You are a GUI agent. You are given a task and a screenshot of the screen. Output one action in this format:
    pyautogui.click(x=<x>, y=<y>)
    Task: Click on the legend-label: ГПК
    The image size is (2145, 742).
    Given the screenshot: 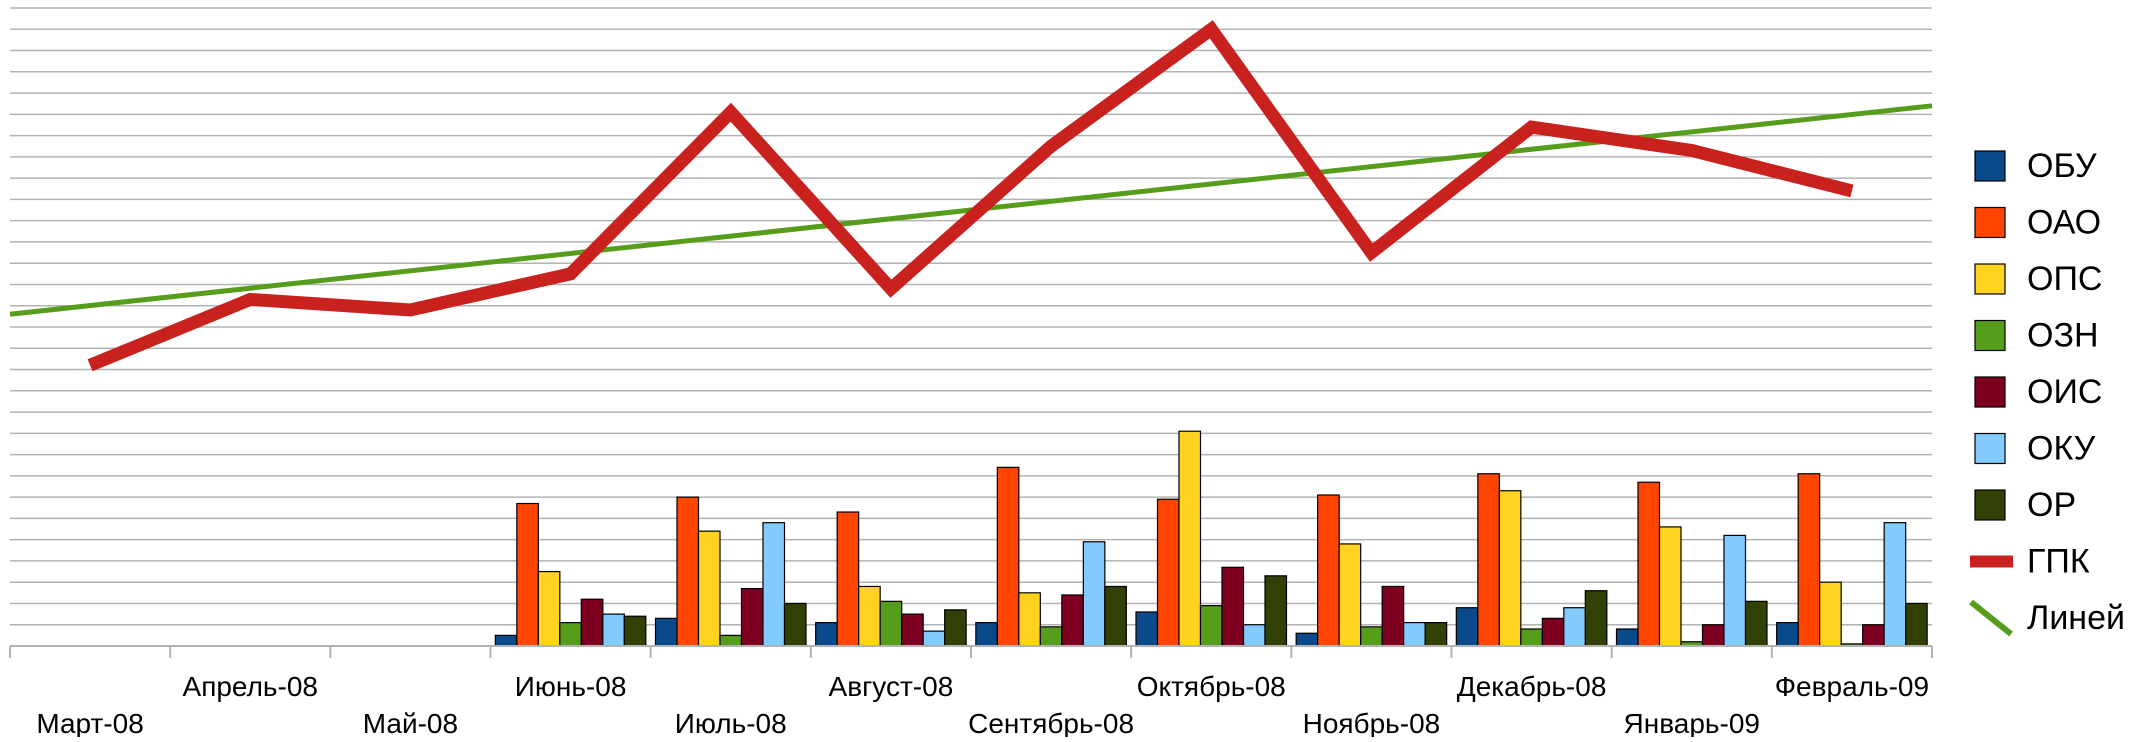 What is the action you would take?
    pyautogui.click(x=2058, y=562)
    